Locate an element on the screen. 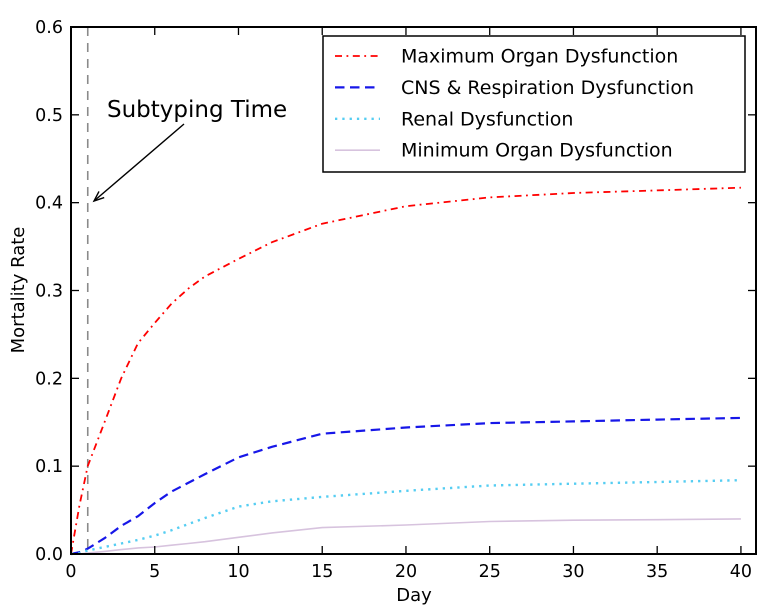 The image size is (772, 608). x-tick-label: 20 is located at coordinates (406, 572).